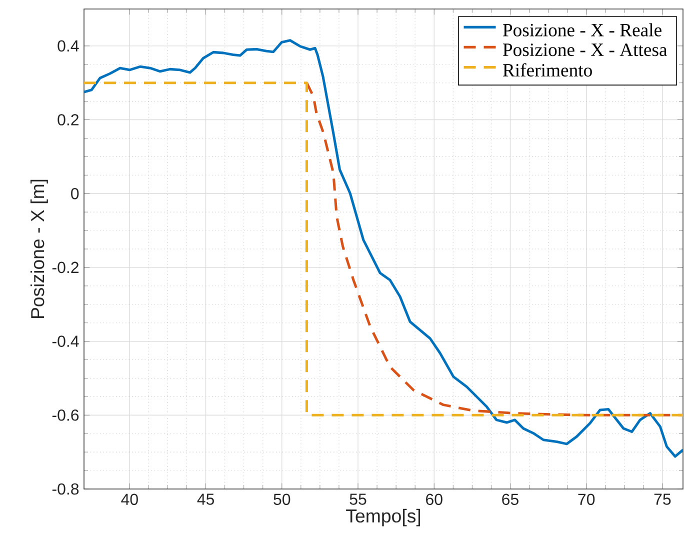 This screenshot has width=684, height=545. Describe the element at coordinates (662, 499) in the screenshot. I see `x-tick-label: 75` at that location.